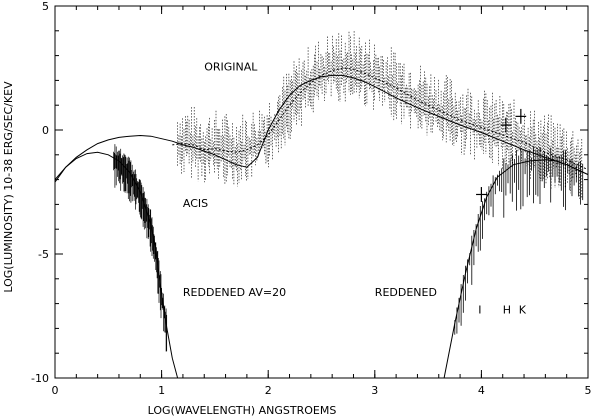  I want to click on x-tick-label-5: 5, so click(588, 390).